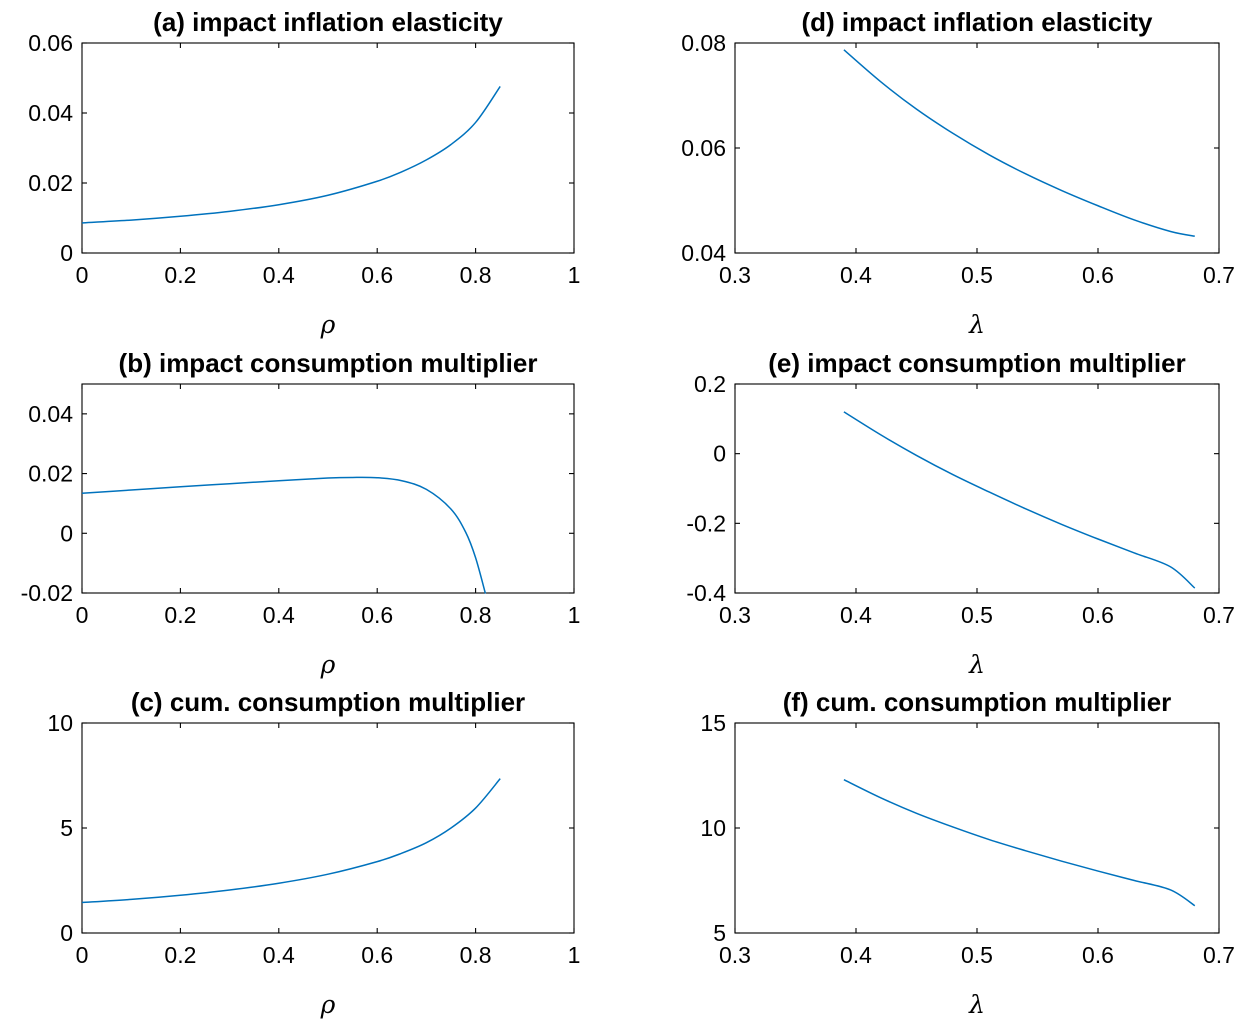 Image resolution: width=1253 pixels, height=1021 pixels. Describe the element at coordinates (713, 723) in the screenshot. I see `y-tick-label: 15` at that location.